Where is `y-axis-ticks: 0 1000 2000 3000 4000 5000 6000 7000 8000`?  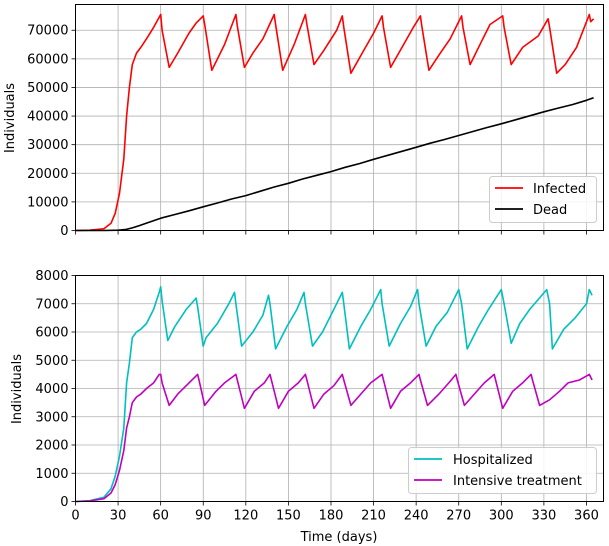 y-axis-ticks: 0 1000 2000 3000 4000 5000 6000 7000 8000 is located at coordinates (55, 389).